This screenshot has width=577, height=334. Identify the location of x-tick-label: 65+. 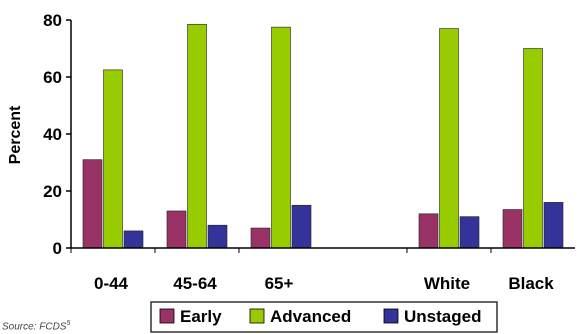
(279, 283).